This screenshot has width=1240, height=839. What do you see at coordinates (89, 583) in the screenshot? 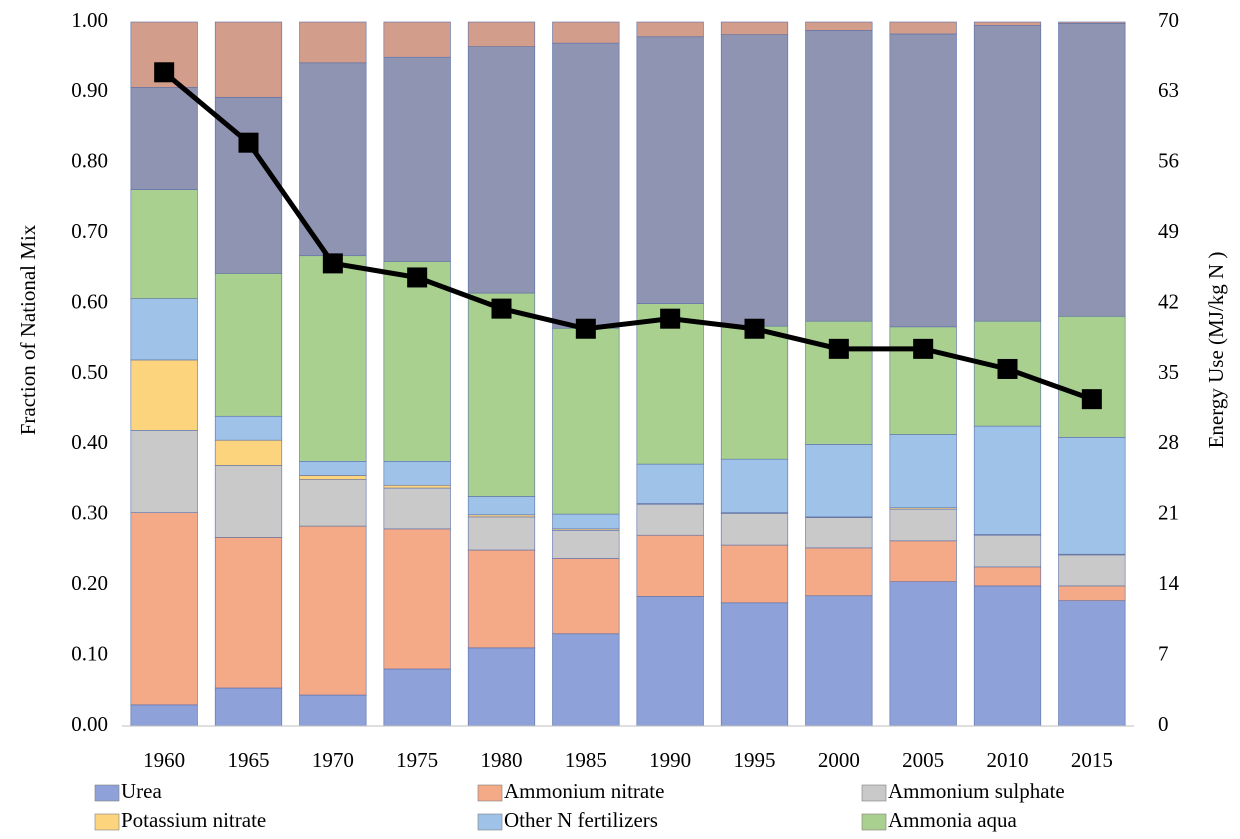
I see `y-tick-label: 0.20` at bounding box center [89, 583].